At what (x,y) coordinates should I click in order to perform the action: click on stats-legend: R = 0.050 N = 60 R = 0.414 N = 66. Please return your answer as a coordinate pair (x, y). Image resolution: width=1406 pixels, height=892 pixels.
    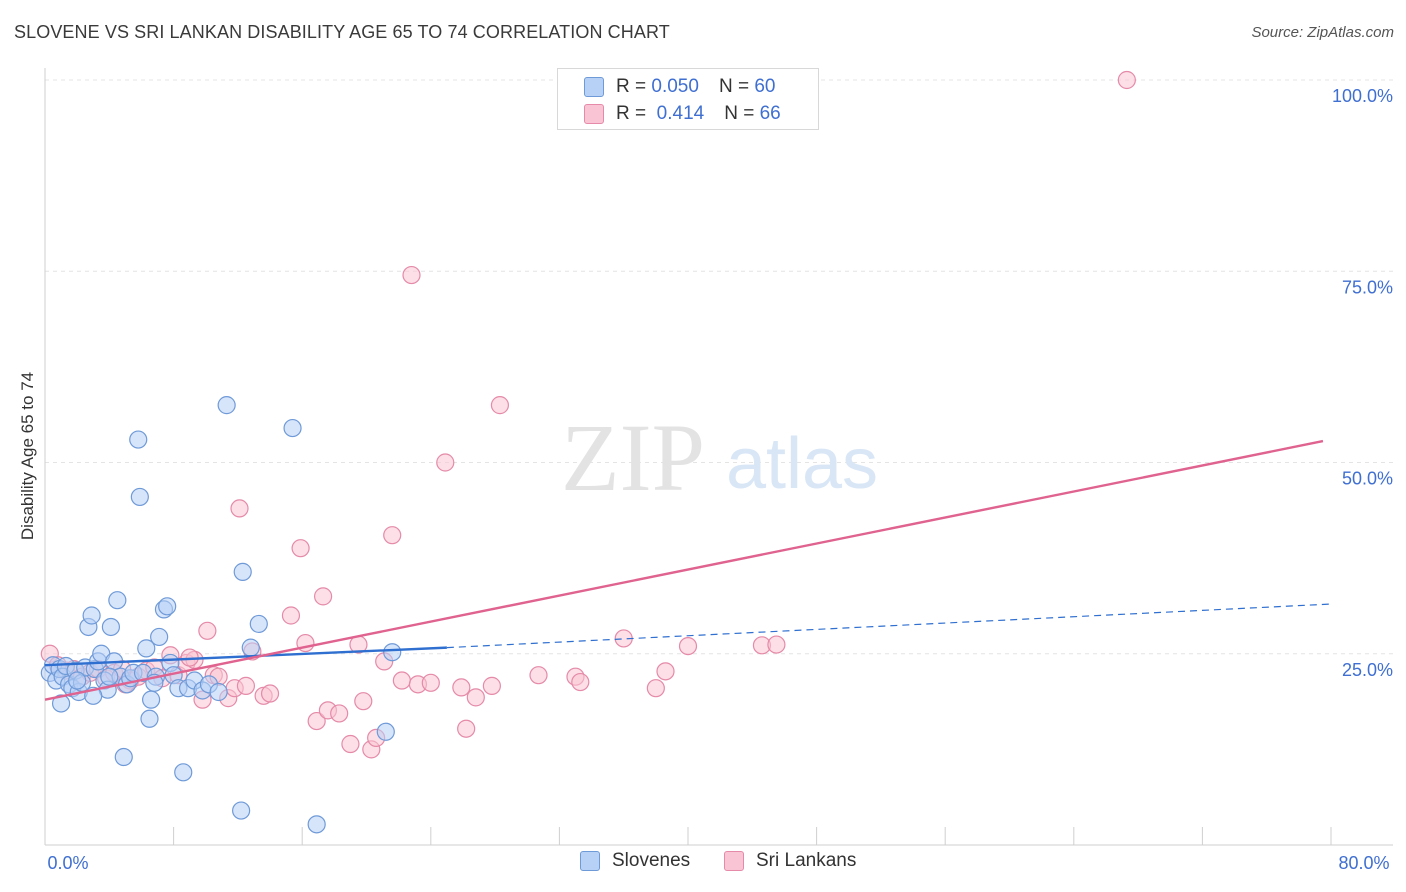
    Looking at the image, I should click on (688, 99).